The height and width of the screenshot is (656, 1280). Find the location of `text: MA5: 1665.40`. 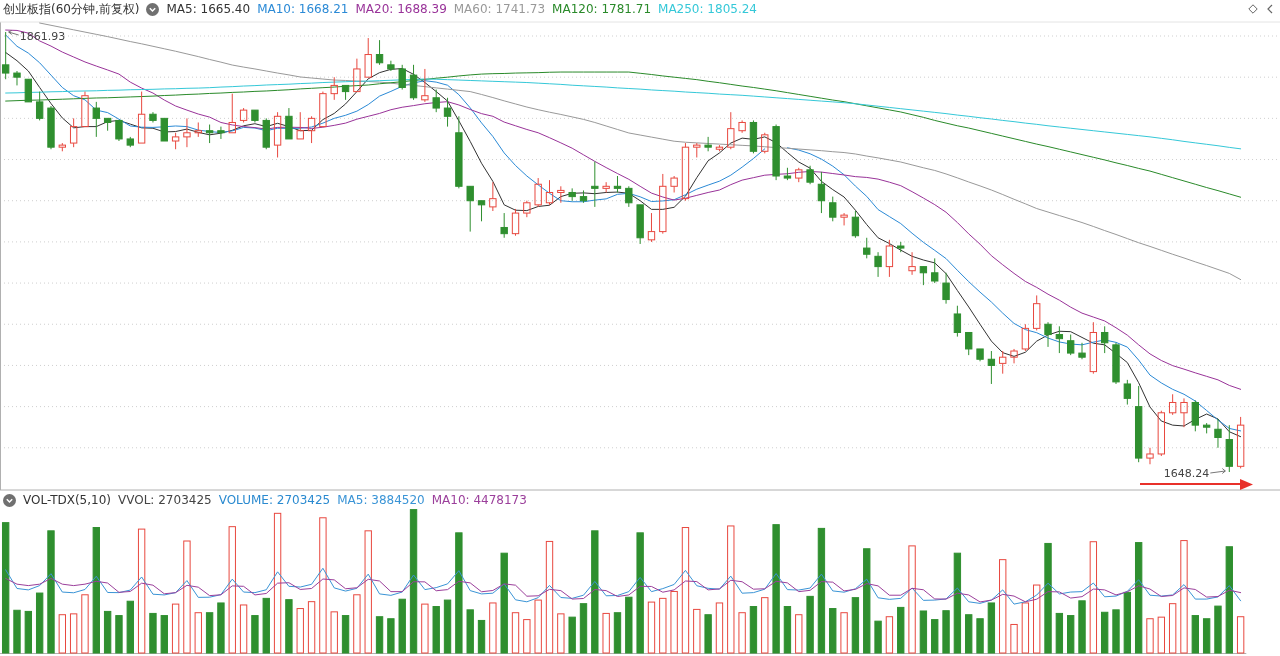

text: MA5: 1665.40 is located at coordinates (208, 9).